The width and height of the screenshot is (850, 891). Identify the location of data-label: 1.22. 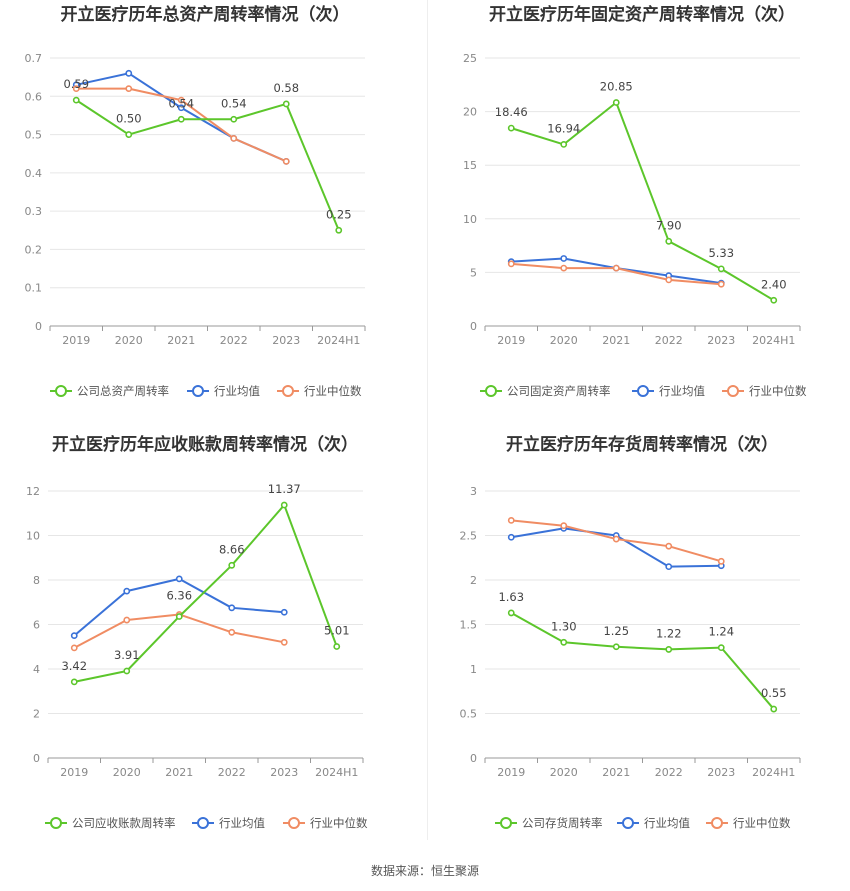
(669, 633).